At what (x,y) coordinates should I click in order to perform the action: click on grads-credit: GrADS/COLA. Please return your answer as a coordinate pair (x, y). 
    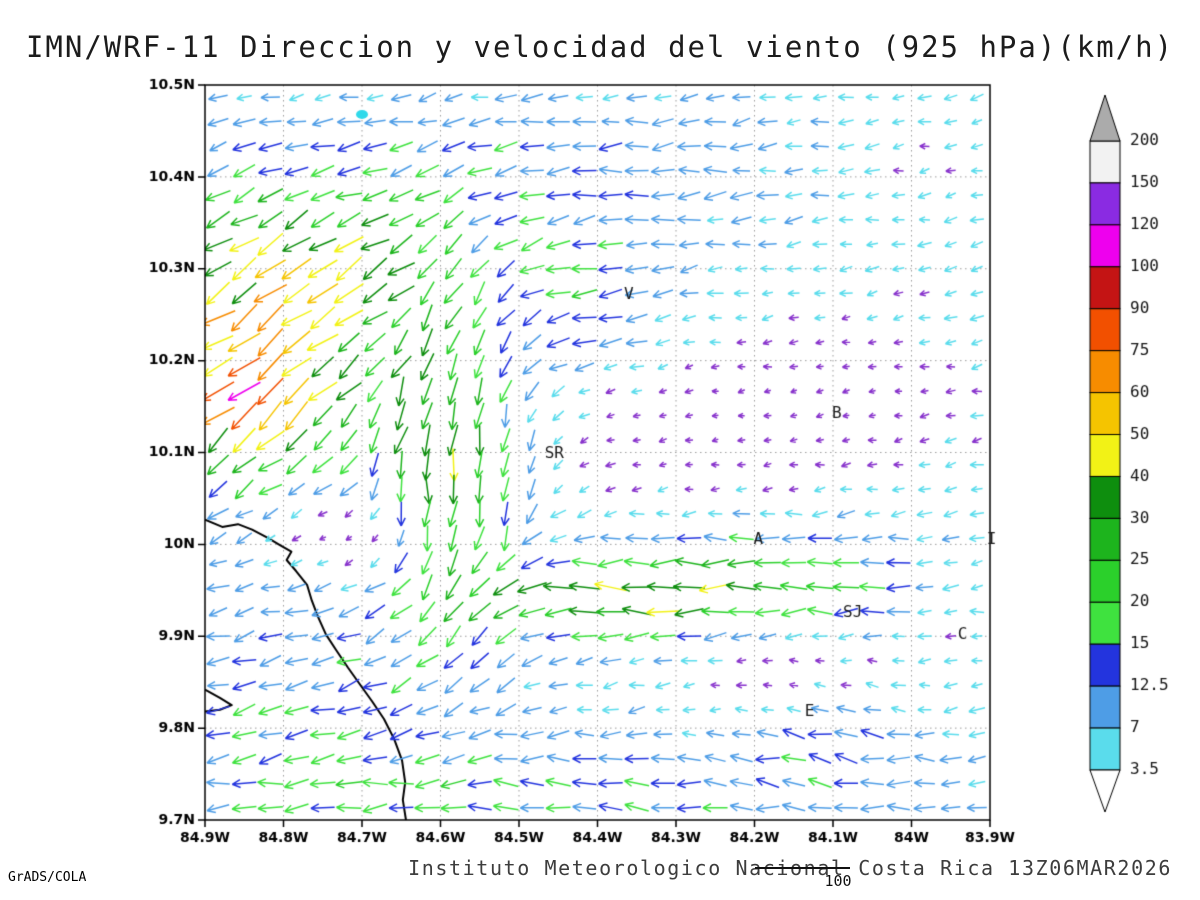
    Looking at the image, I should click on (47, 877).